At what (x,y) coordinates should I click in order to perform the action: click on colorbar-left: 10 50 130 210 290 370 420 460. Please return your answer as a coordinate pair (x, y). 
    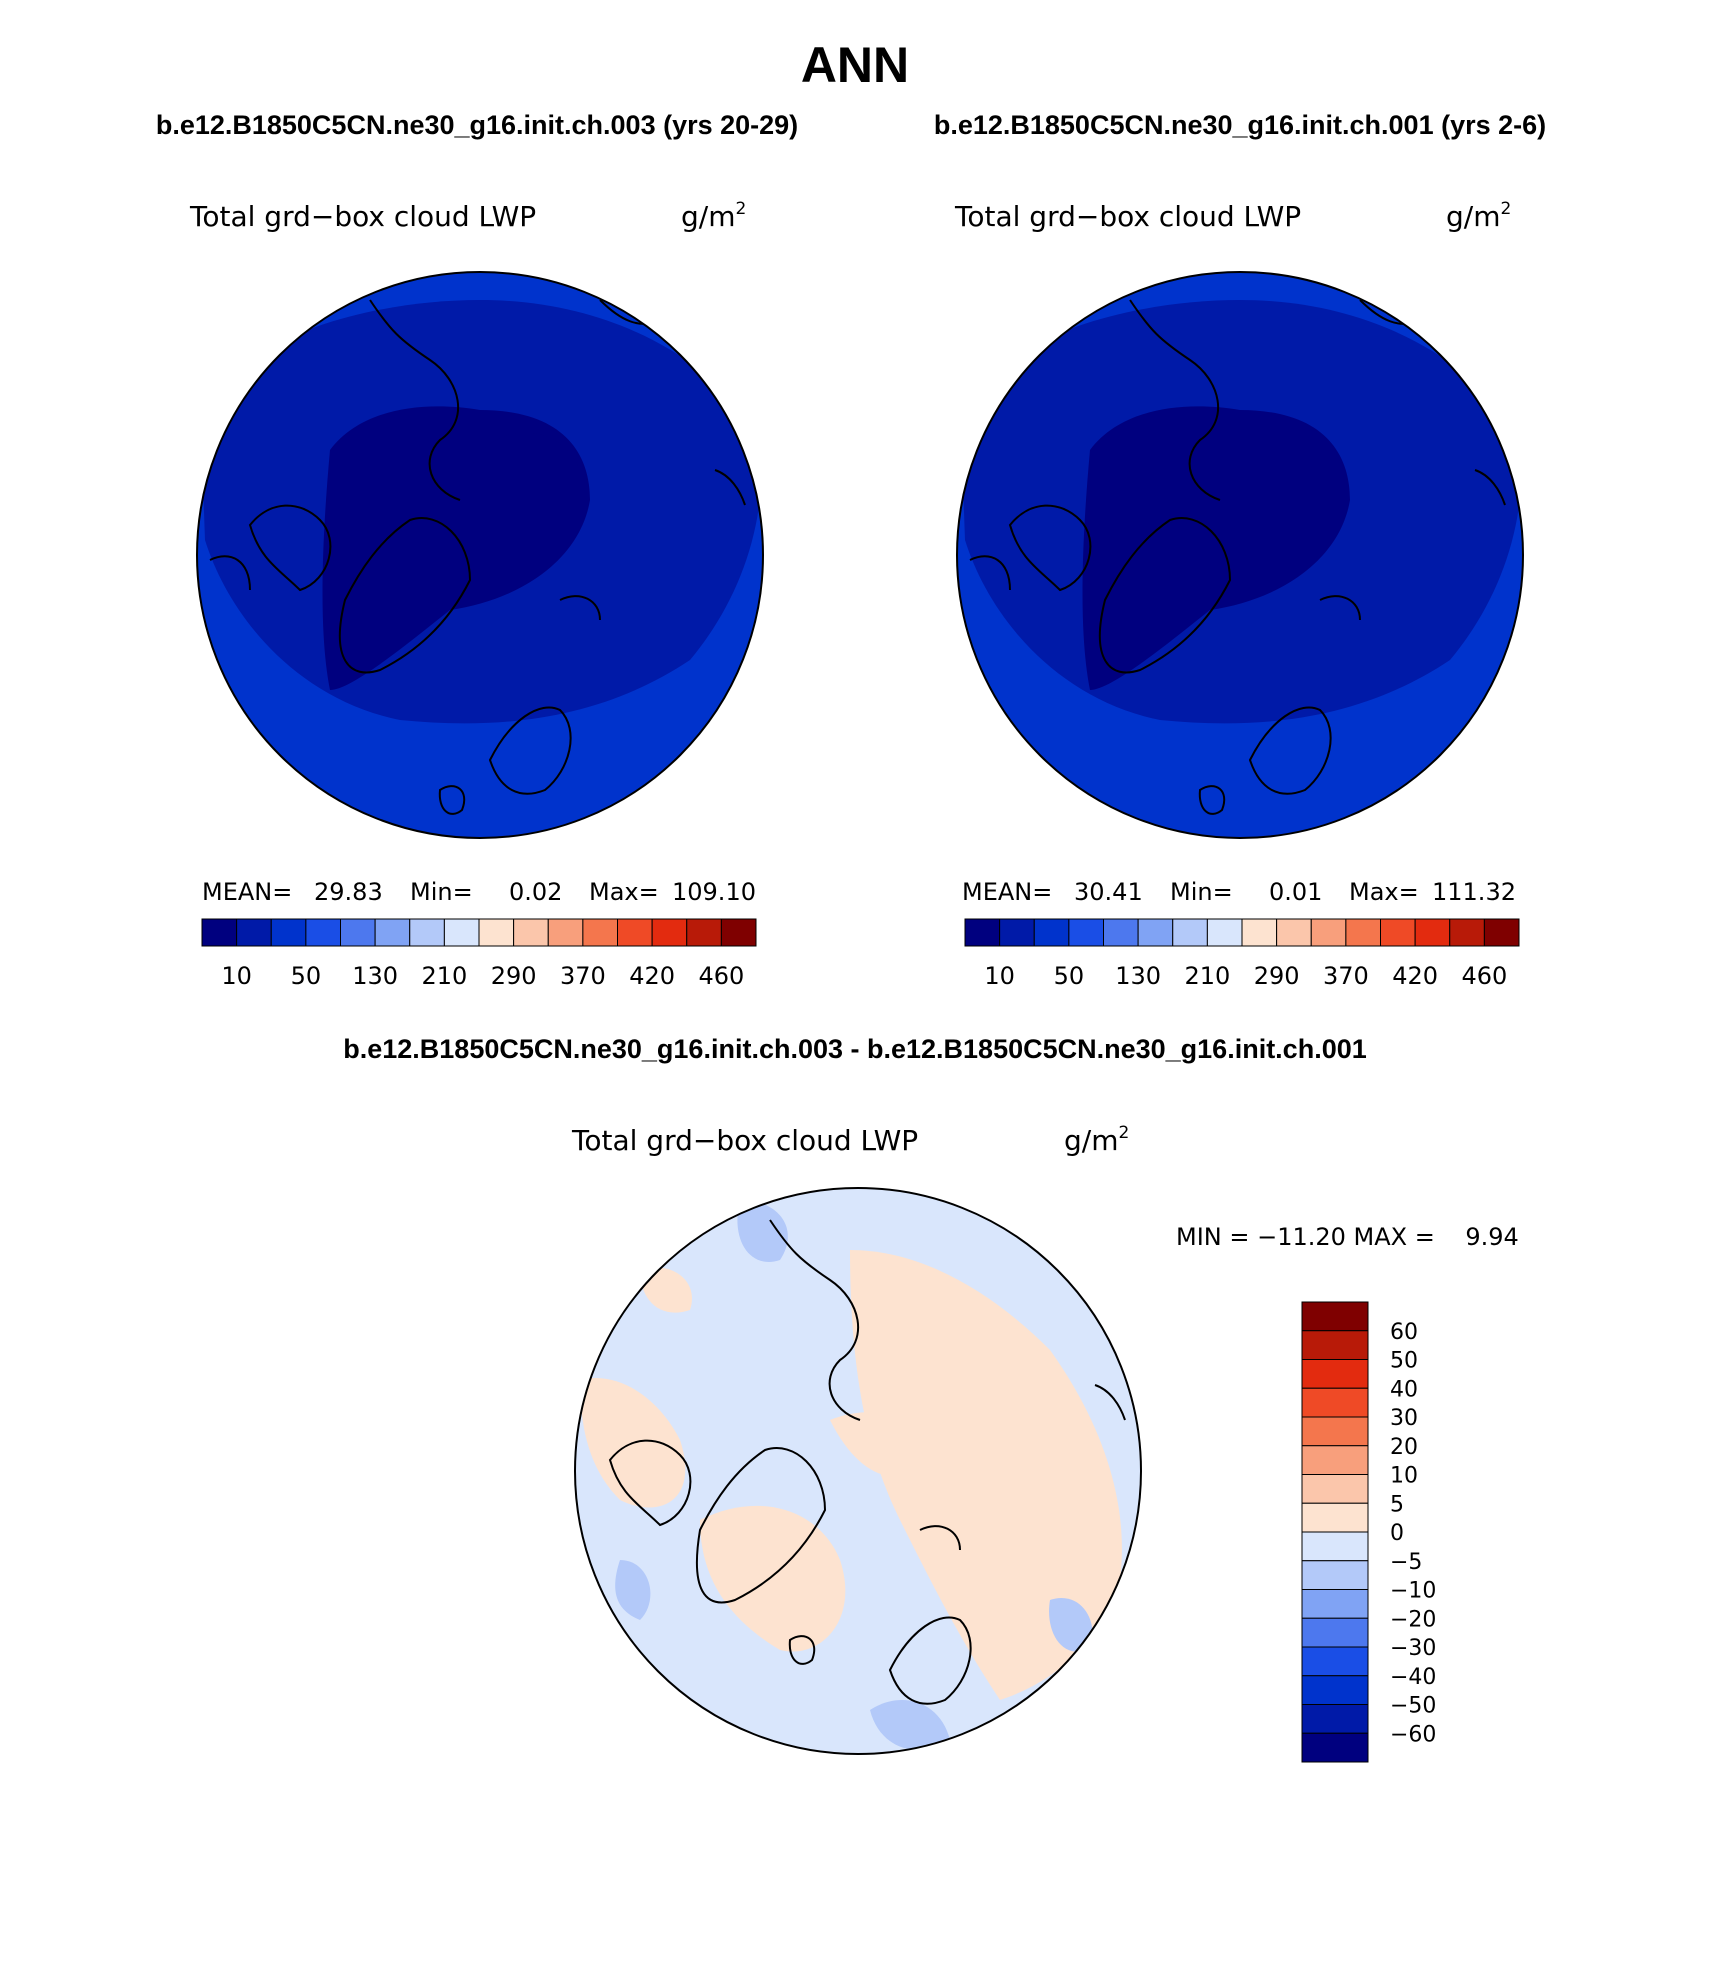
    Looking at the image, I should click on (479, 954).